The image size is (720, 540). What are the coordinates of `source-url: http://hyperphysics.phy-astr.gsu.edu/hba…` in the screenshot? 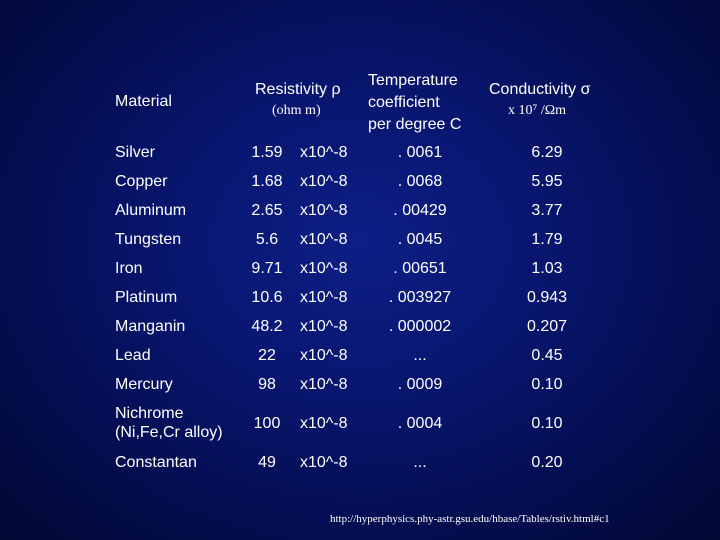 It's located at (470, 519).